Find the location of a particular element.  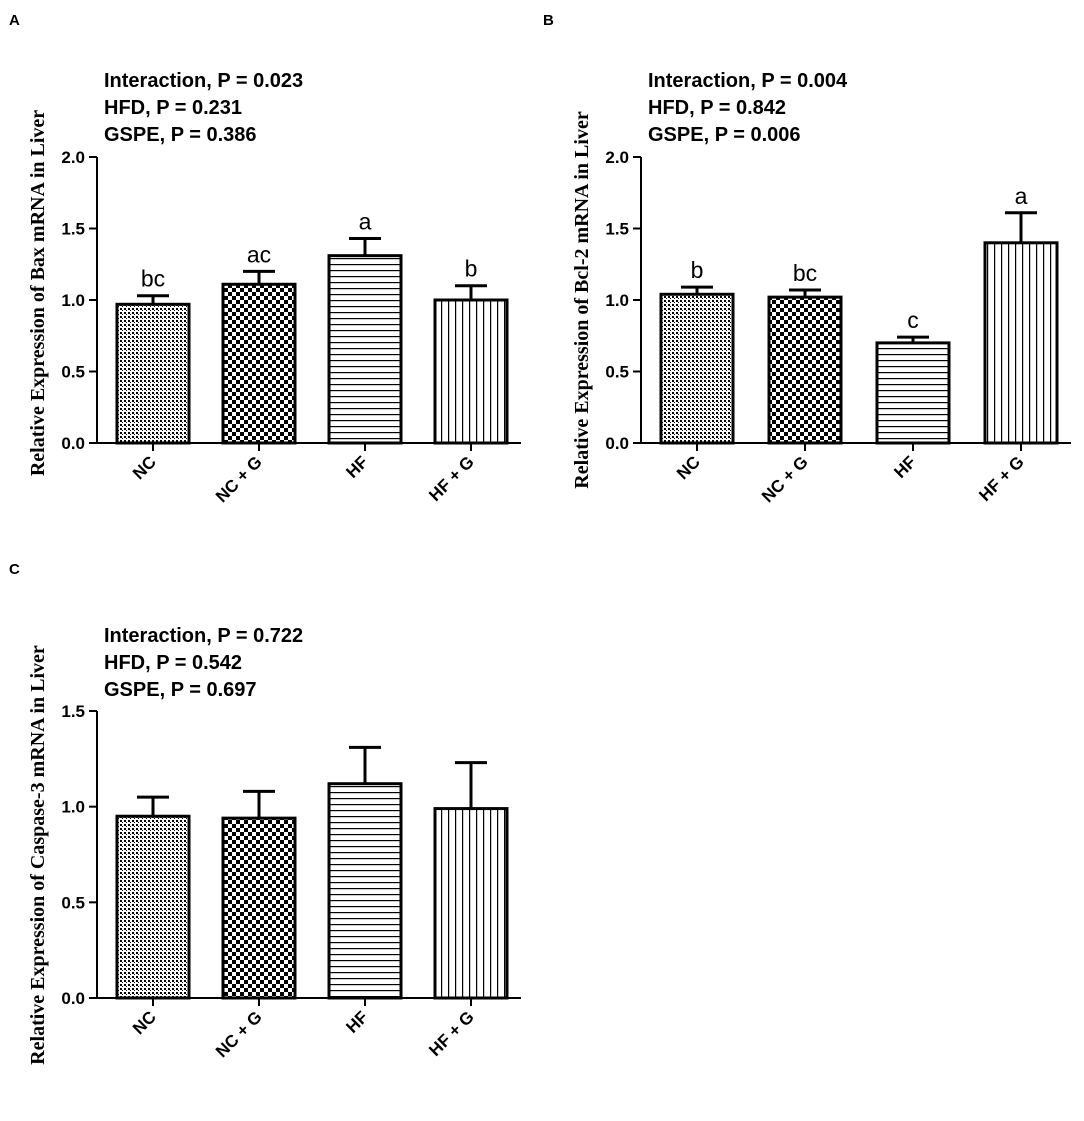

stat-gspe: GSPE, P = 0.386 is located at coordinates (180, 135).